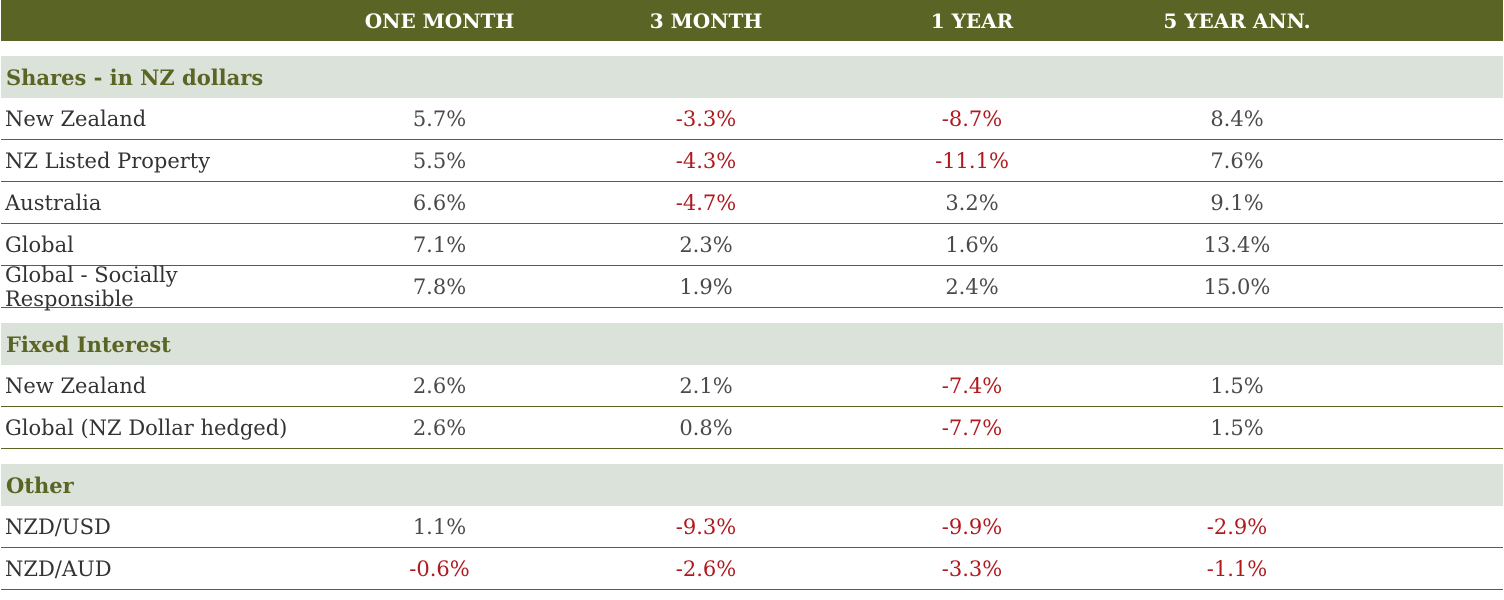 This screenshot has height=600, width=1504. Describe the element at coordinates (1237, 286) in the screenshot. I see `value-cell: 15.0%` at that location.